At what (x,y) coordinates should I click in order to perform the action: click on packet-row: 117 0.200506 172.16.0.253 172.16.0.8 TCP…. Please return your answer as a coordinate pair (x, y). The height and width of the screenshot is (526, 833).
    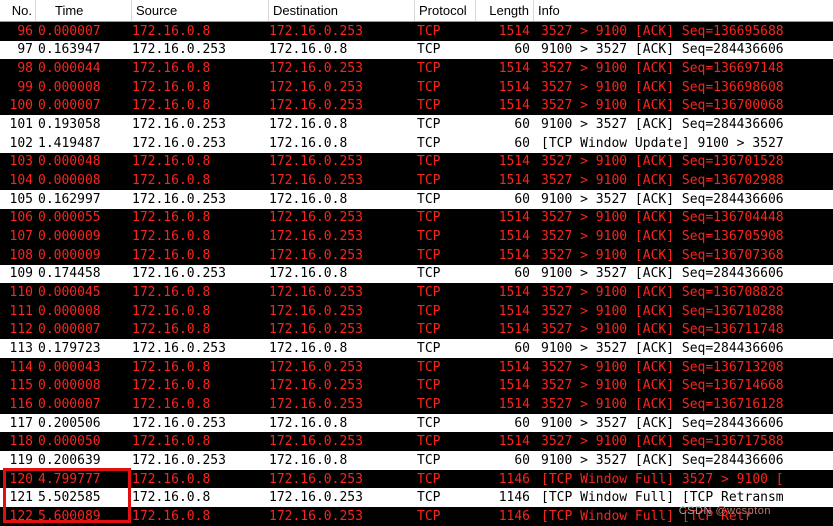
    Looking at the image, I should click on (416, 423).